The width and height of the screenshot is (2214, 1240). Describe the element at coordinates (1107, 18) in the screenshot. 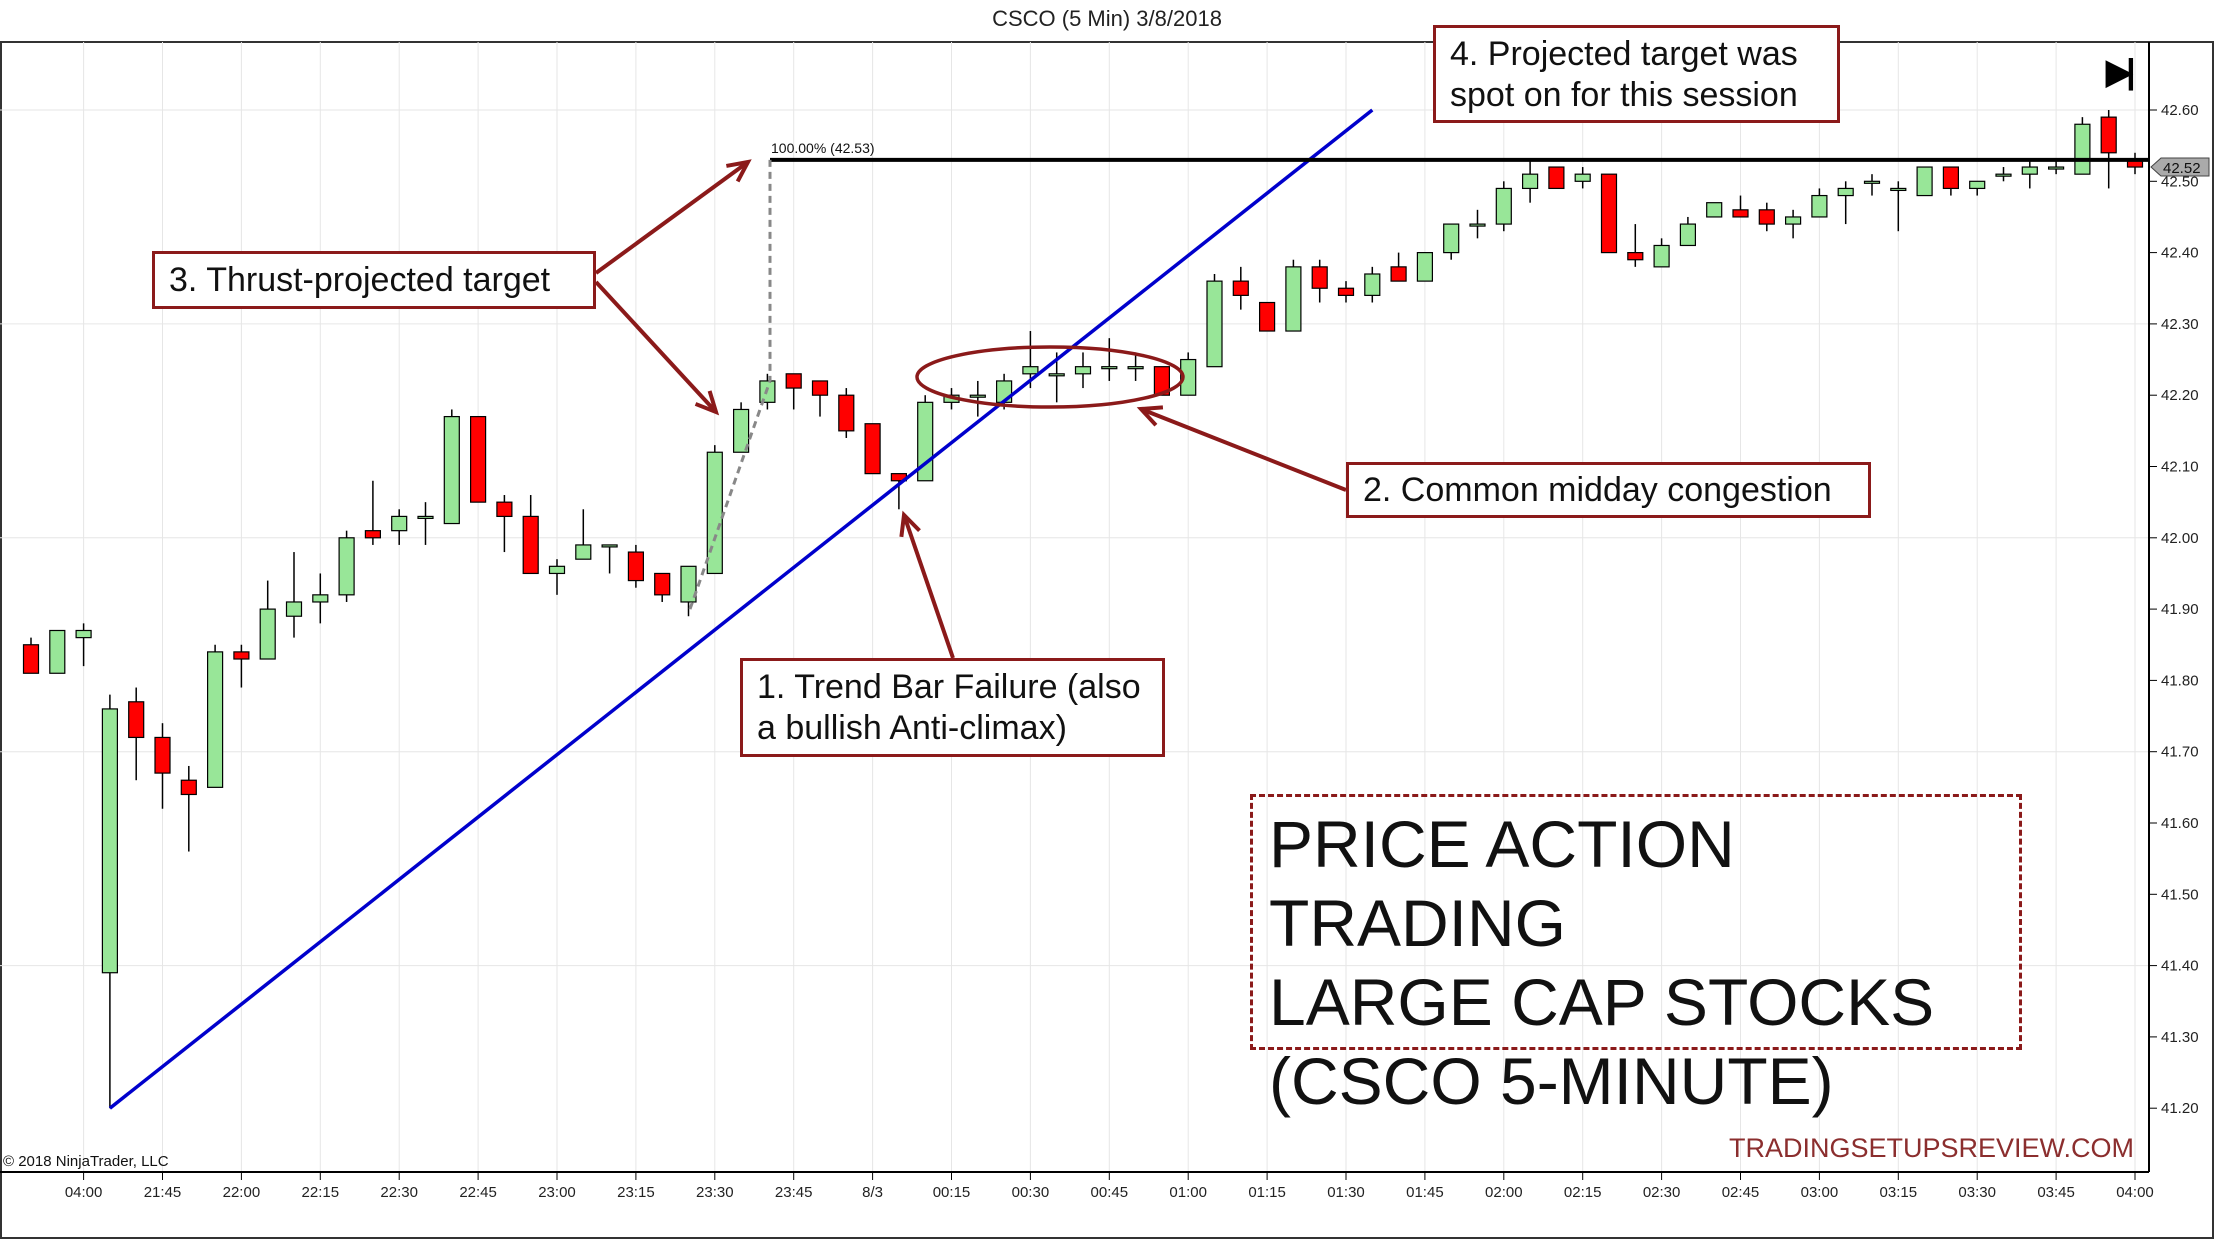

I see `chart-title: CSCO (5 Min) 3/8/2018` at that location.